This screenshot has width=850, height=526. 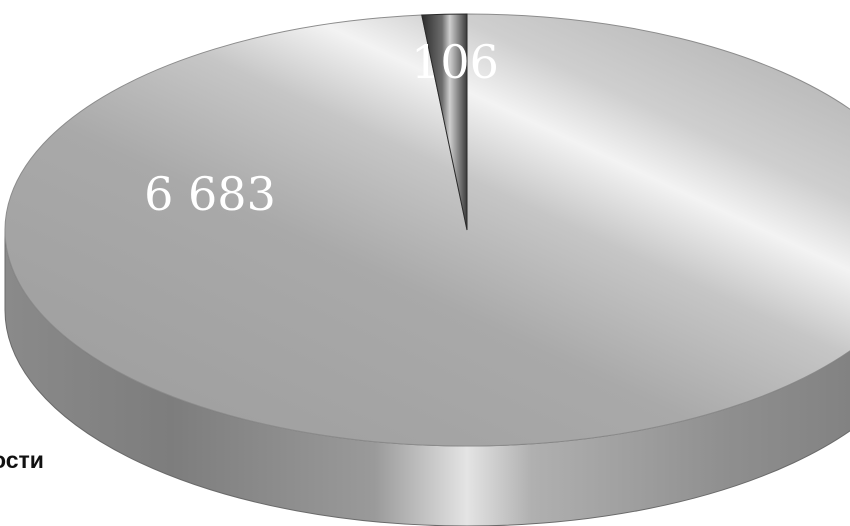 I want to click on pie-data-label-large: 6 683, so click(x=210, y=194).